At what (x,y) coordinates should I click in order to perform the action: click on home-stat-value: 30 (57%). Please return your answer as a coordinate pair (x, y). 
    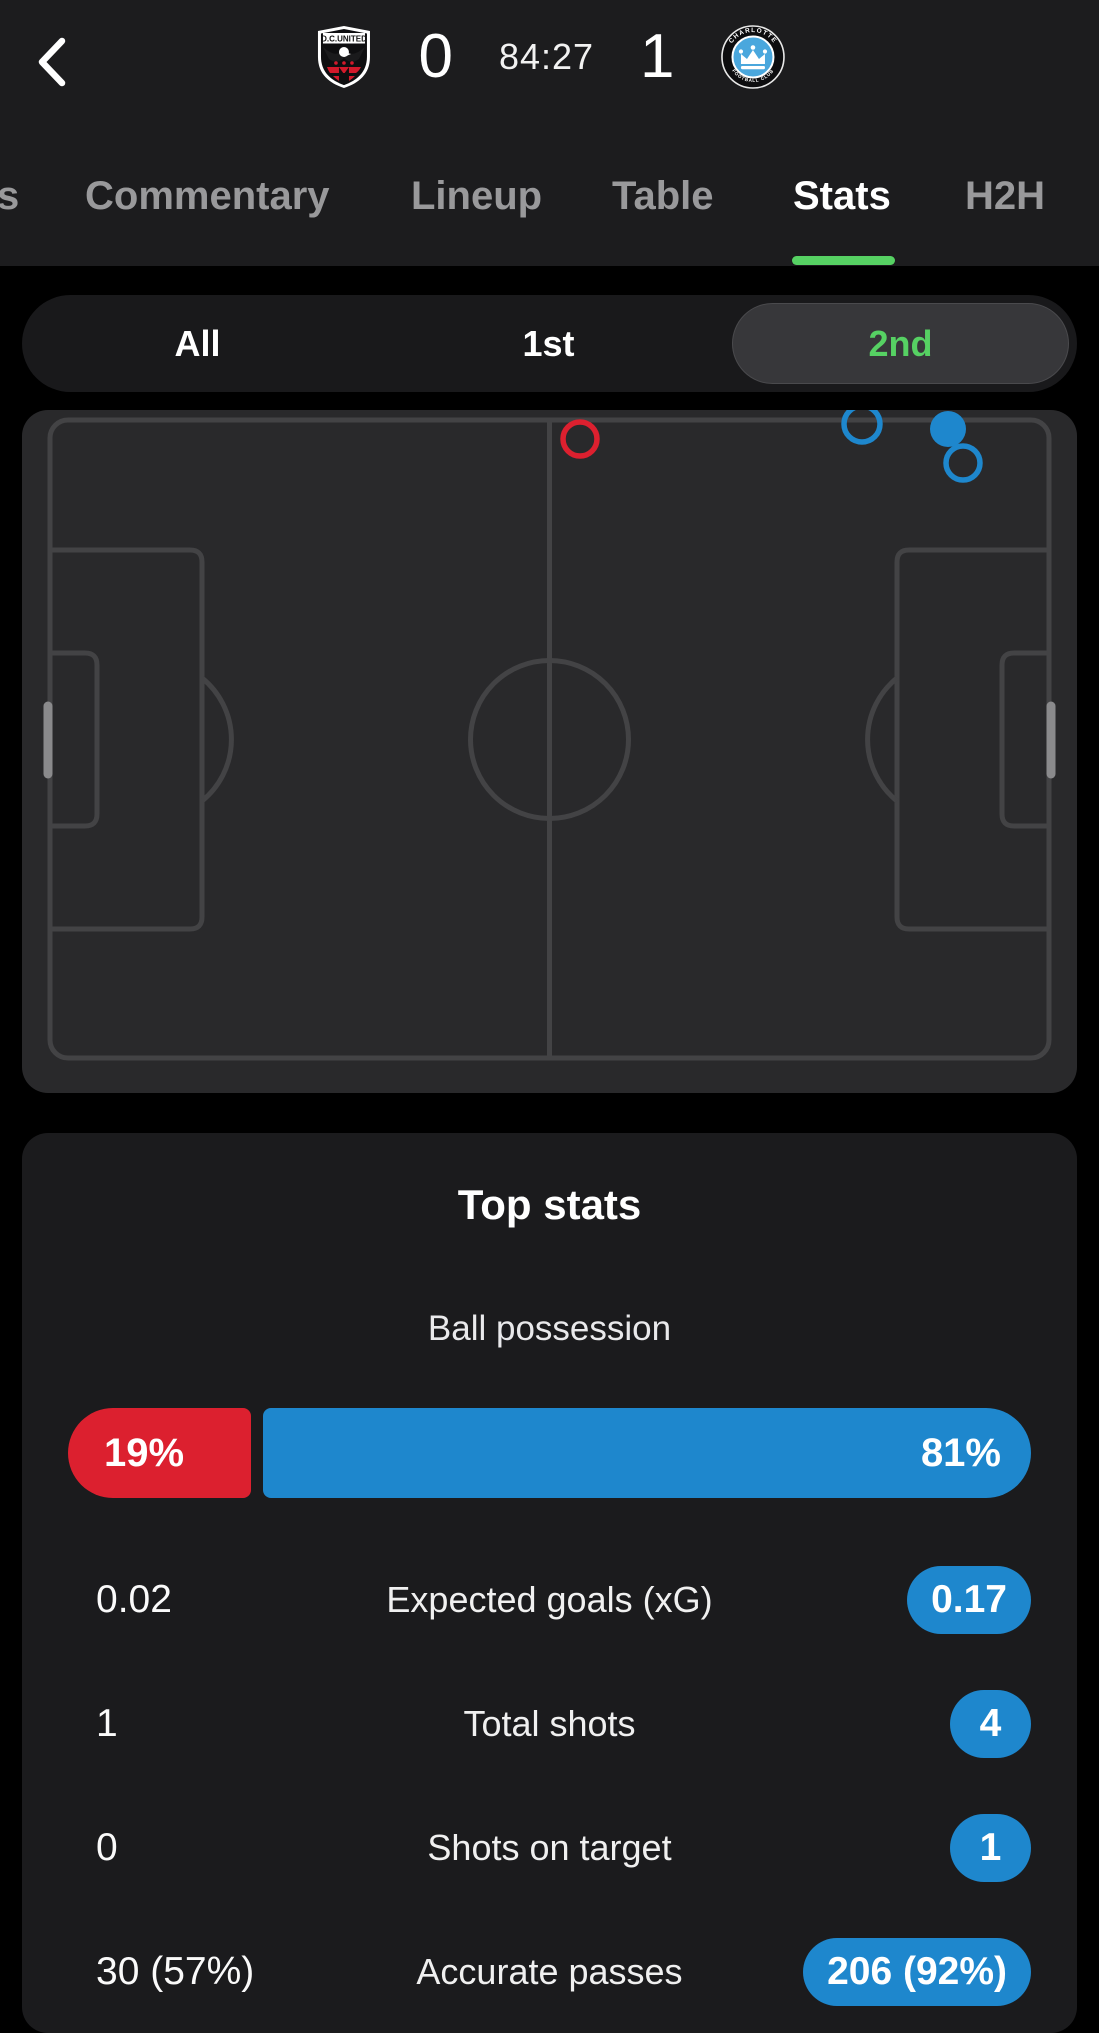
    Looking at the image, I should click on (175, 1971).